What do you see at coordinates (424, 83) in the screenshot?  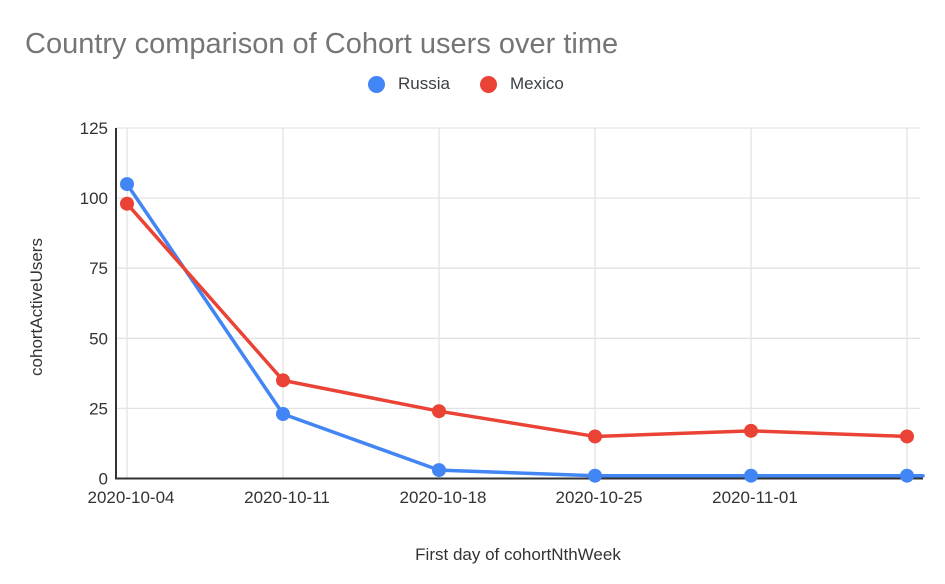 I see `legend-label-russia: Russia` at bounding box center [424, 83].